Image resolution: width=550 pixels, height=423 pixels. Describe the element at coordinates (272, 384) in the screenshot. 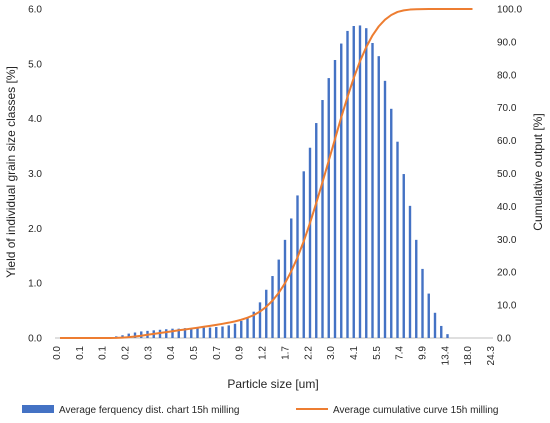

I see `x-axis-title: Particle size [um]` at that location.